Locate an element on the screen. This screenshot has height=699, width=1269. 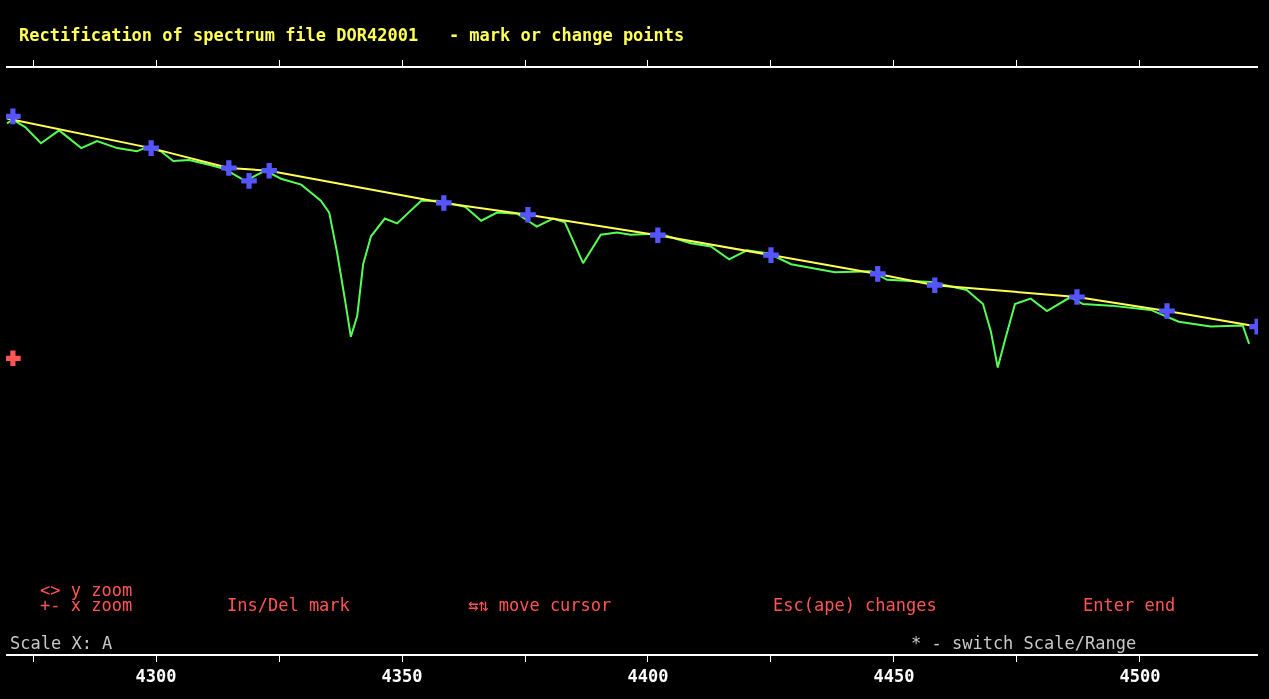
x-tick-label: 4500 is located at coordinates (1140, 676).